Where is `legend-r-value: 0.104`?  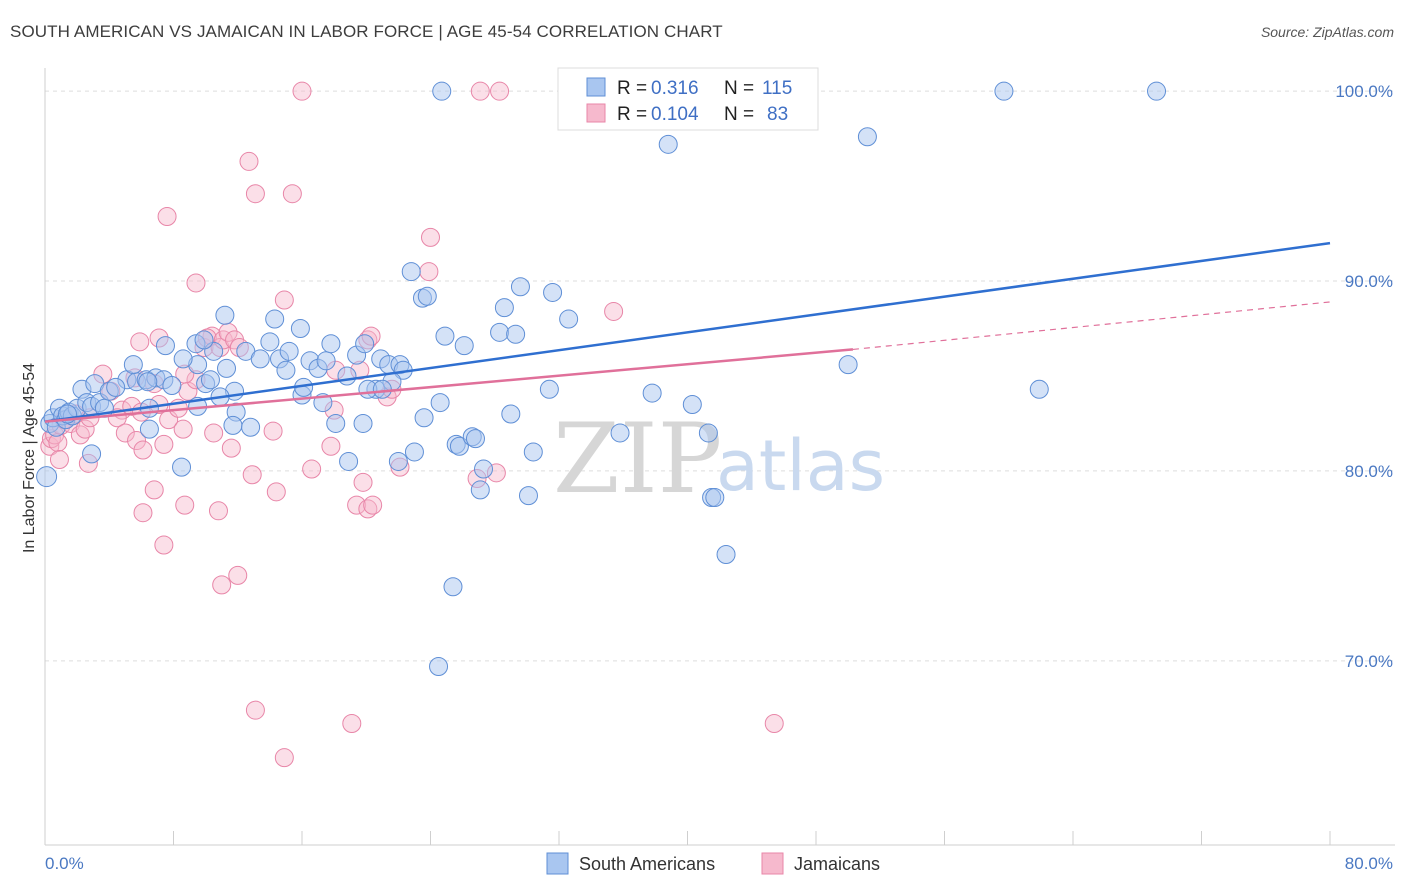 legend-r-value: 0.104 is located at coordinates (675, 114).